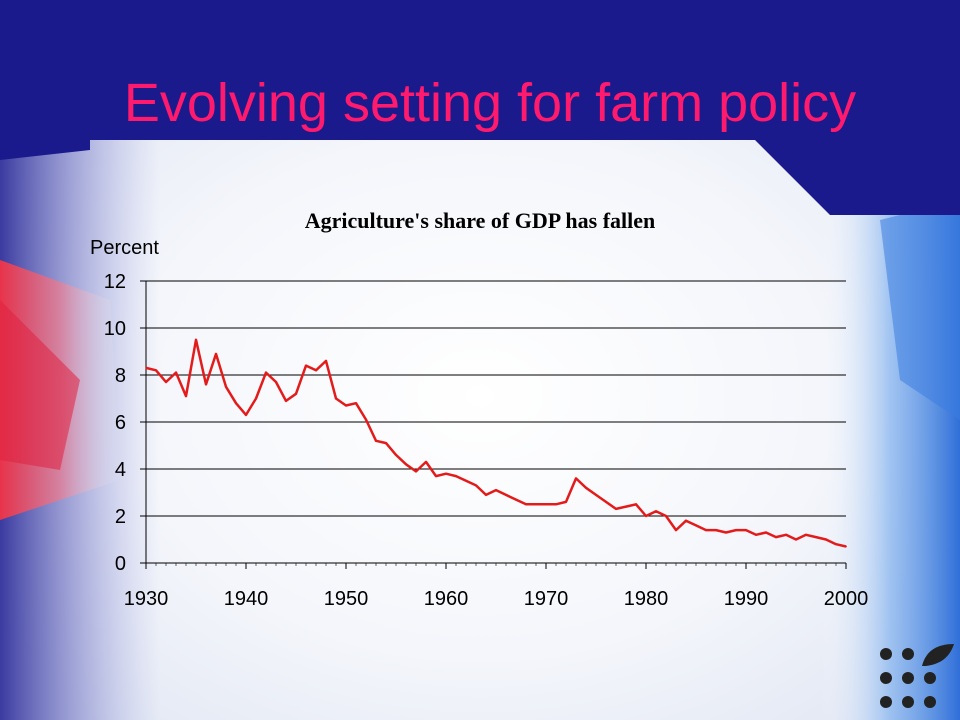 The image size is (960, 720). I want to click on x-tick-label: 1950, so click(346, 599).